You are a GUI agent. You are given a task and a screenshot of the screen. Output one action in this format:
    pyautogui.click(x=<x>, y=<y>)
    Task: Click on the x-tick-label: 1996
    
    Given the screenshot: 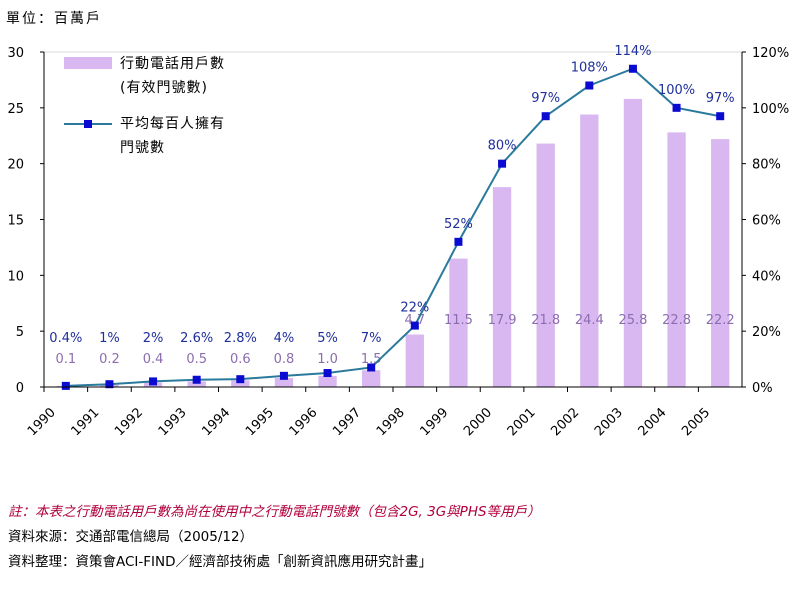 What is the action you would take?
    pyautogui.click(x=304, y=422)
    